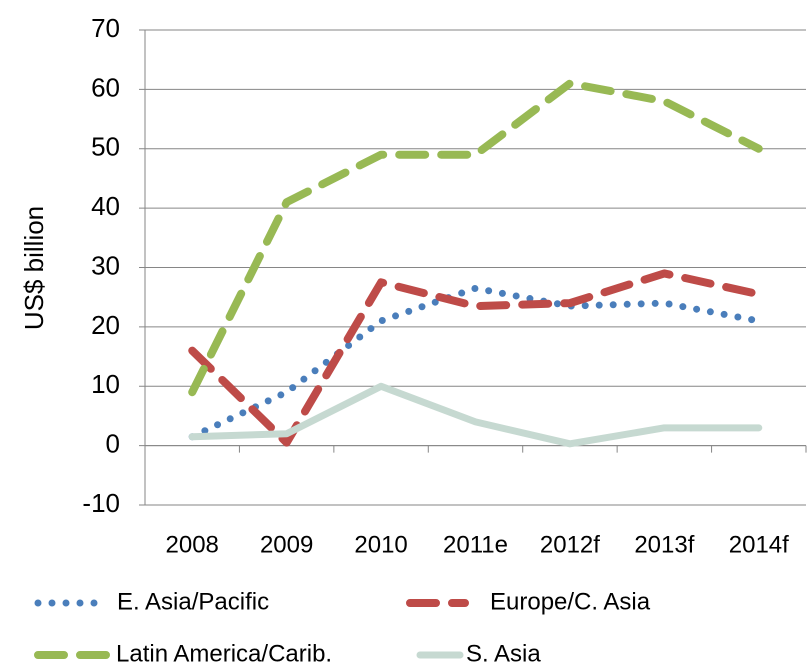 This screenshot has height=667, width=807. Describe the element at coordinates (193, 601) in the screenshot. I see `legend-label: E. Asia/Pacific` at that location.